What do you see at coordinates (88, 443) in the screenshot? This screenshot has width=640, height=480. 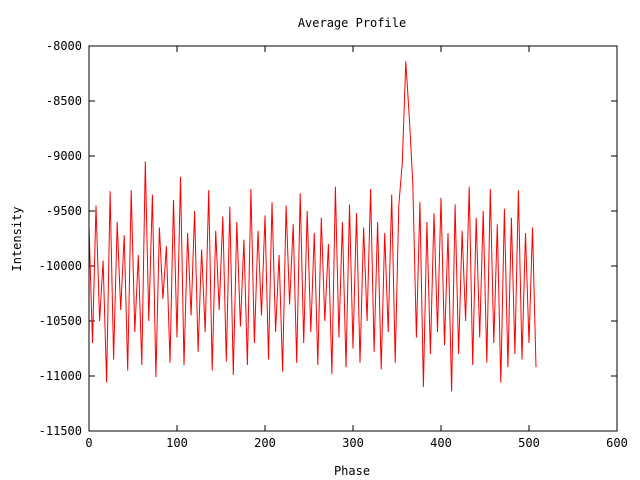 I see `x-tick-label: 0` at bounding box center [88, 443].